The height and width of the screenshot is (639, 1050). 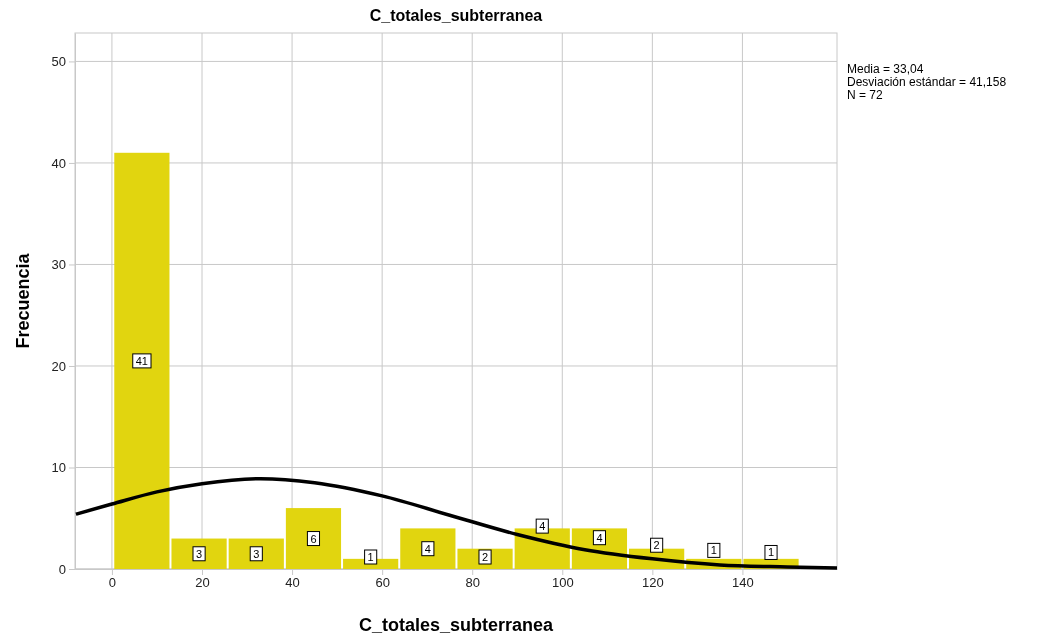 What do you see at coordinates (292, 583) in the screenshot?
I see `x-tick-label: 40` at bounding box center [292, 583].